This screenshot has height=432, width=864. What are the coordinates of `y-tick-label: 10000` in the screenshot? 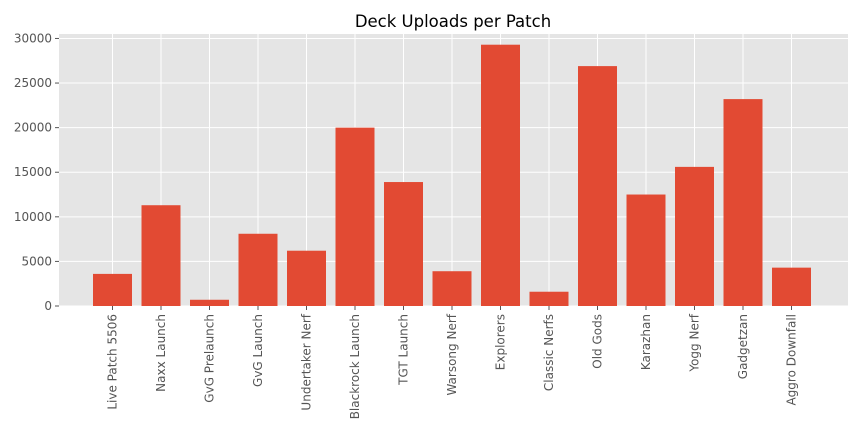 It's located at (33, 217).